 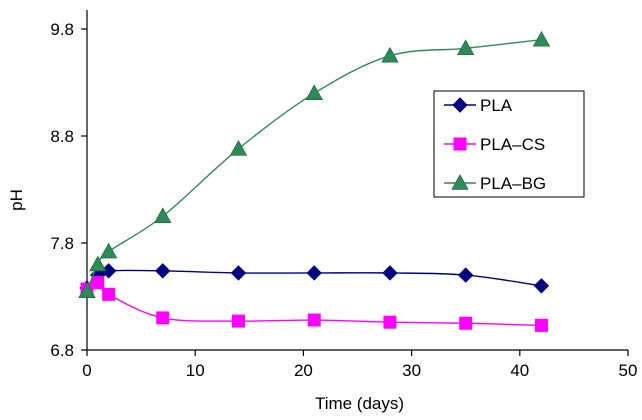 I want to click on y-tick-label: 9.8, so click(x=62, y=29).